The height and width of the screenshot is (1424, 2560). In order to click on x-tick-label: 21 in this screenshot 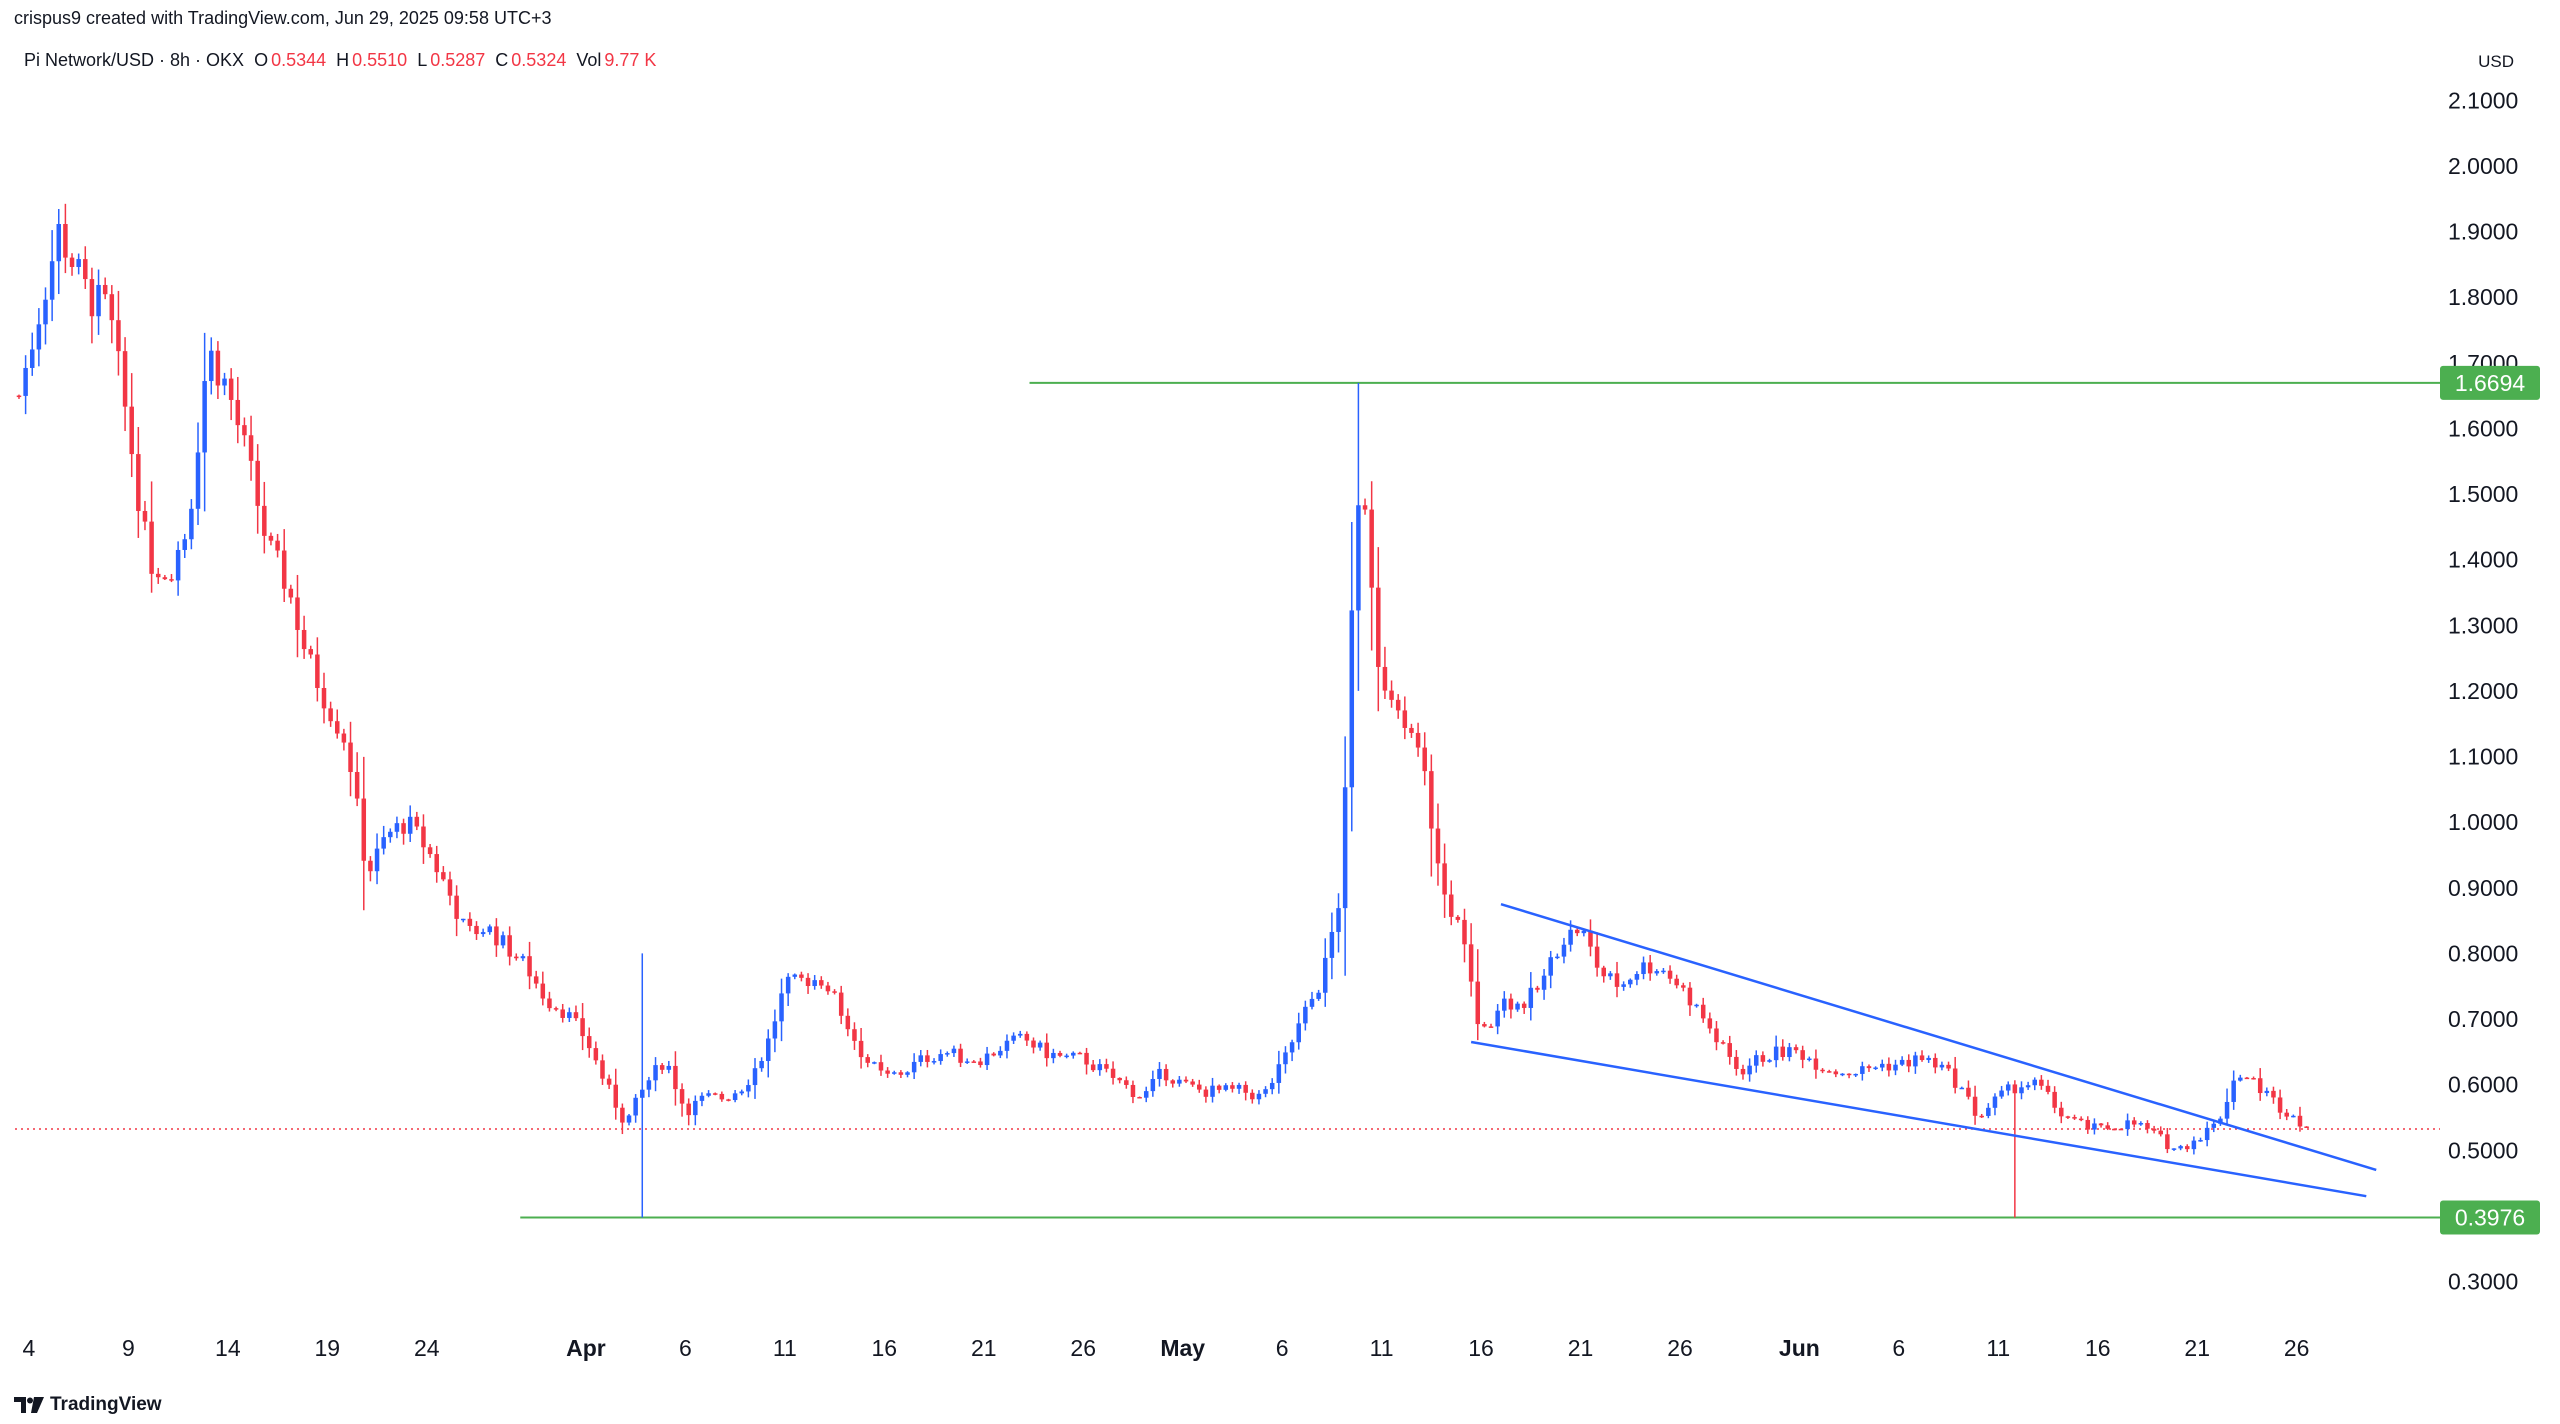, I will do `click(2197, 1348)`.